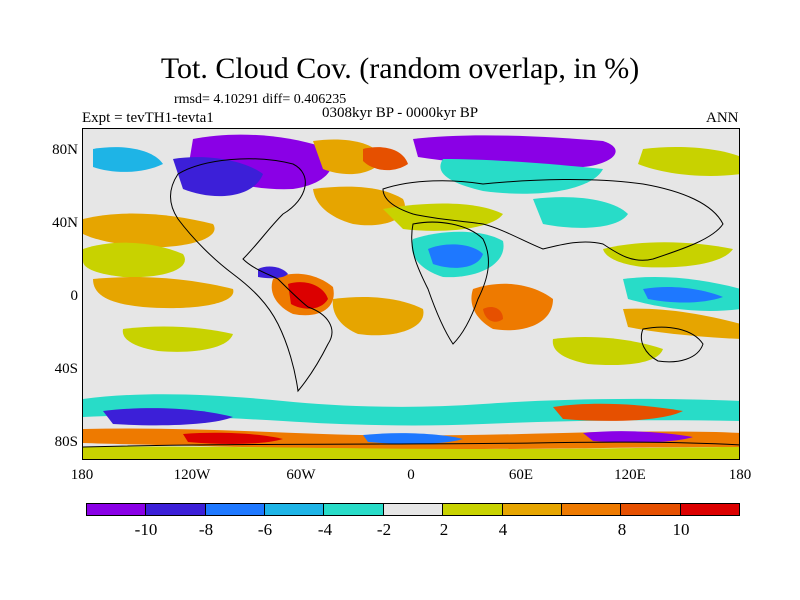  Describe the element at coordinates (146, 529) in the screenshot. I see `colorbar-label: -10` at that location.